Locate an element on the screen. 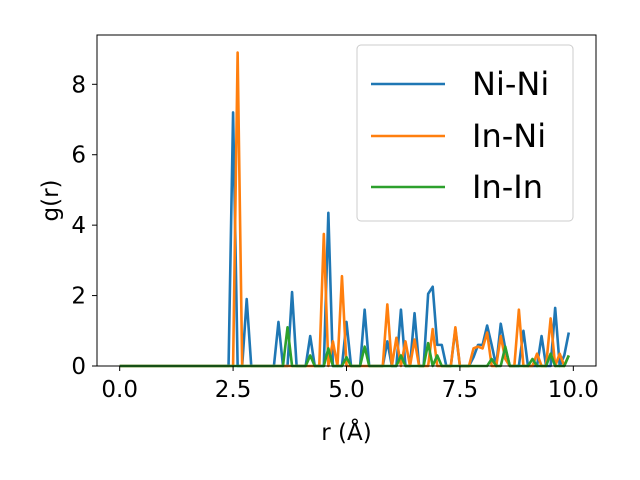  legend-box is located at coordinates (465, 133).